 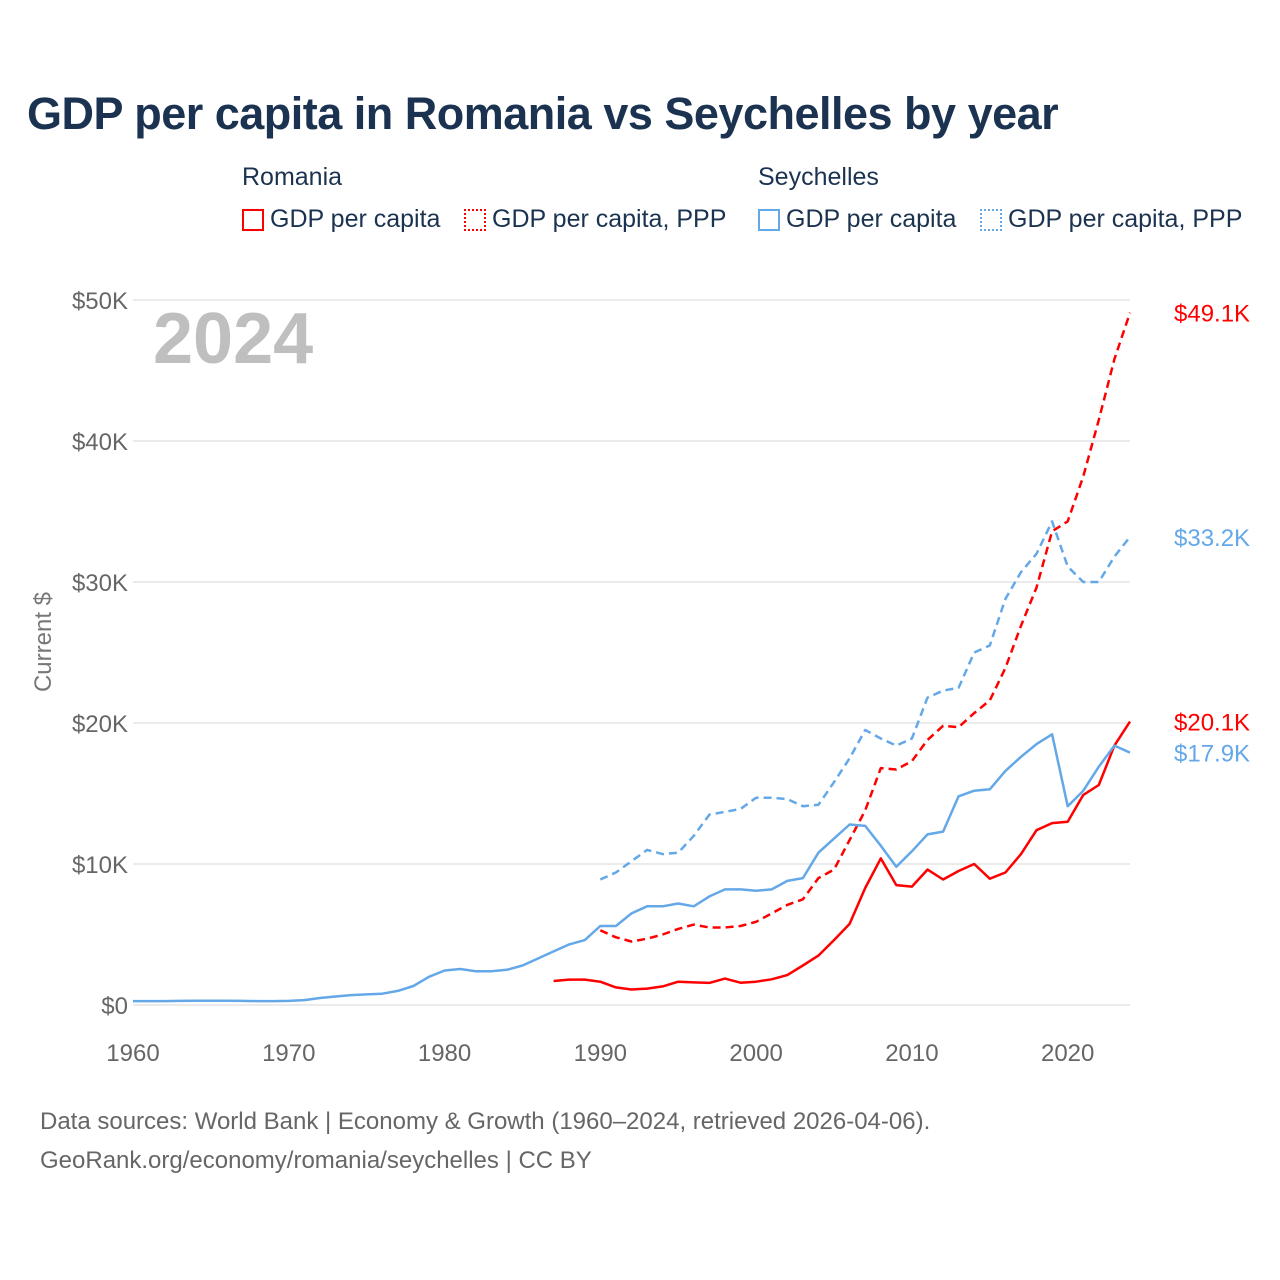 I want to click on legend-seychelles-ppp: GDP per capita, PPP, so click(x=1111, y=219).